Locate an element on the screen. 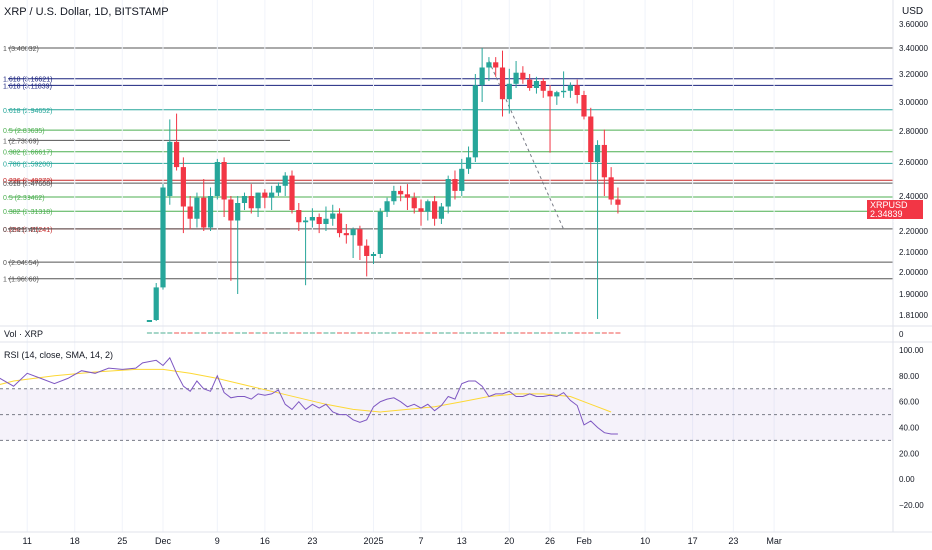 The height and width of the screenshot is (550, 932). time-tick-8: 7 is located at coordinates (421, 541).